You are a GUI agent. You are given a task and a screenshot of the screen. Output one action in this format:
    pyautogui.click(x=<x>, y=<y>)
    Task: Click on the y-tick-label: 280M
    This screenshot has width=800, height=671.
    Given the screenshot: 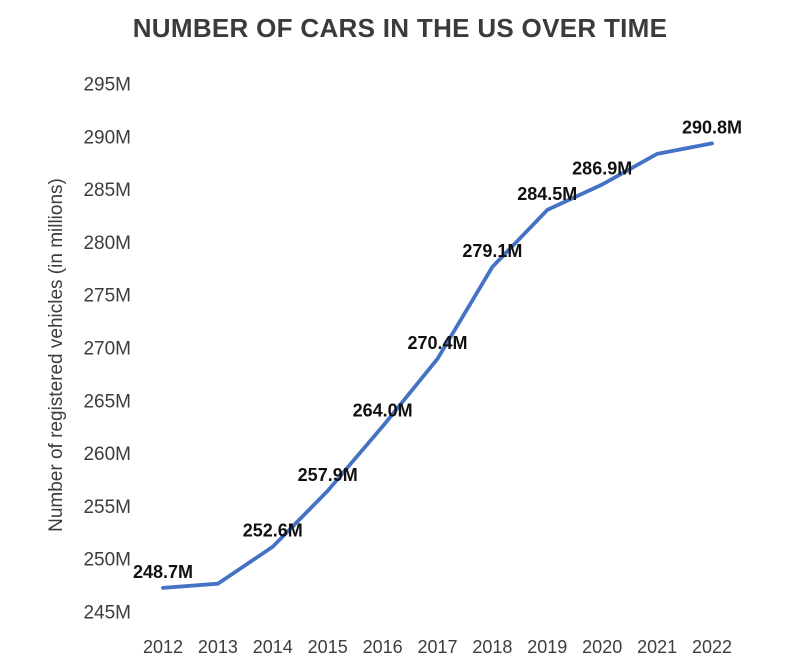 What is the action you would take?
    pyautogui.click(x=107, y=243)
    